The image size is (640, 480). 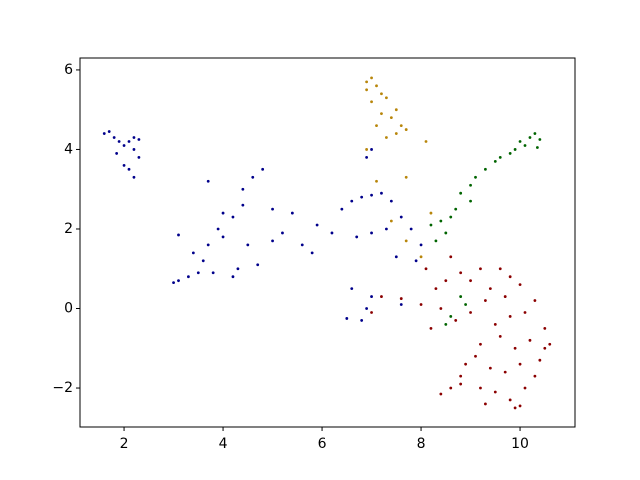 I want to click on y-tick-label: −2, so click(x=62, y=388).